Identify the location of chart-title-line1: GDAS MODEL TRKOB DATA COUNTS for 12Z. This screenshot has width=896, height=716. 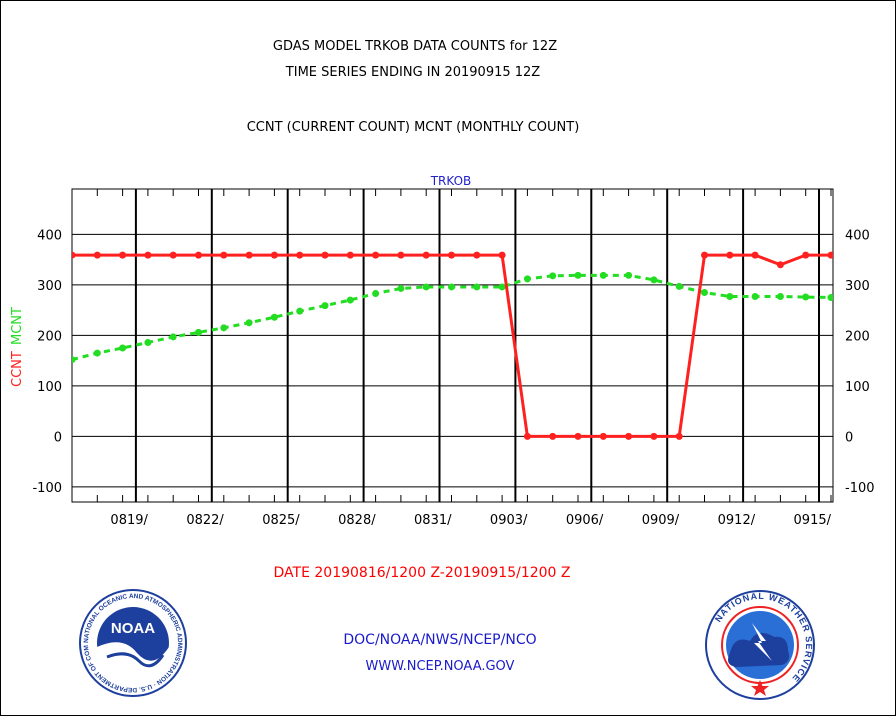
(415, 46).